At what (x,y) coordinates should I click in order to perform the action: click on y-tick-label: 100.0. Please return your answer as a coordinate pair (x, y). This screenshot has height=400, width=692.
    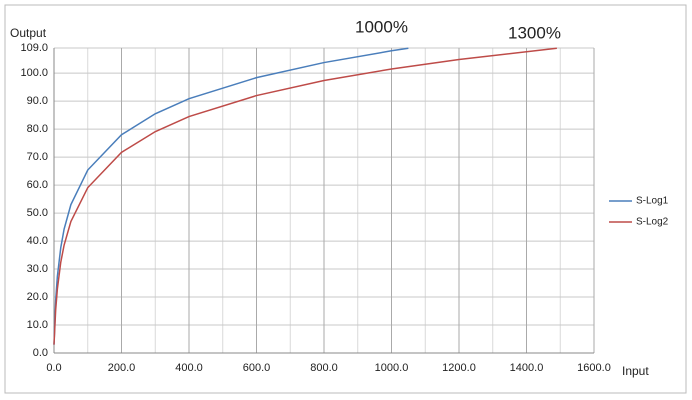
    Looking at the image, I should click on (34, 73).